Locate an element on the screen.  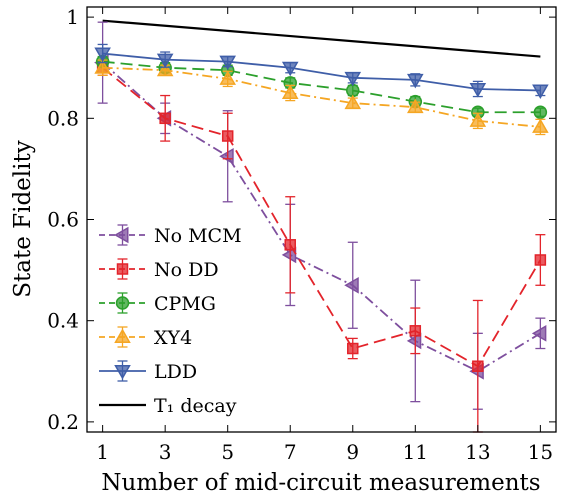
data-point-cpmg is located at coordinates (540, 112).